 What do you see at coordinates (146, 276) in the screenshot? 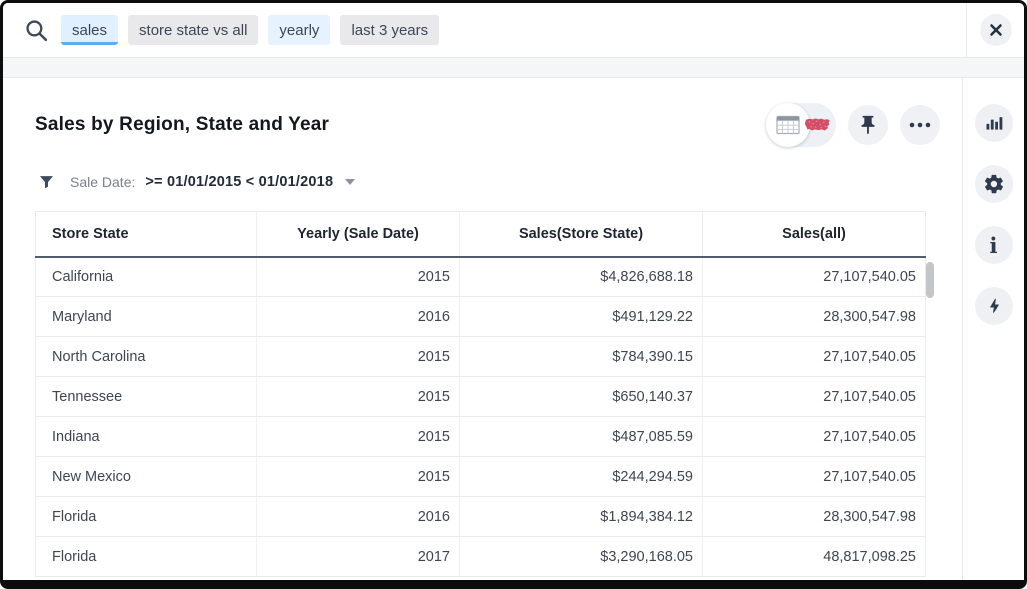
I see `table-cell: California` at bounding box center [146, 276].